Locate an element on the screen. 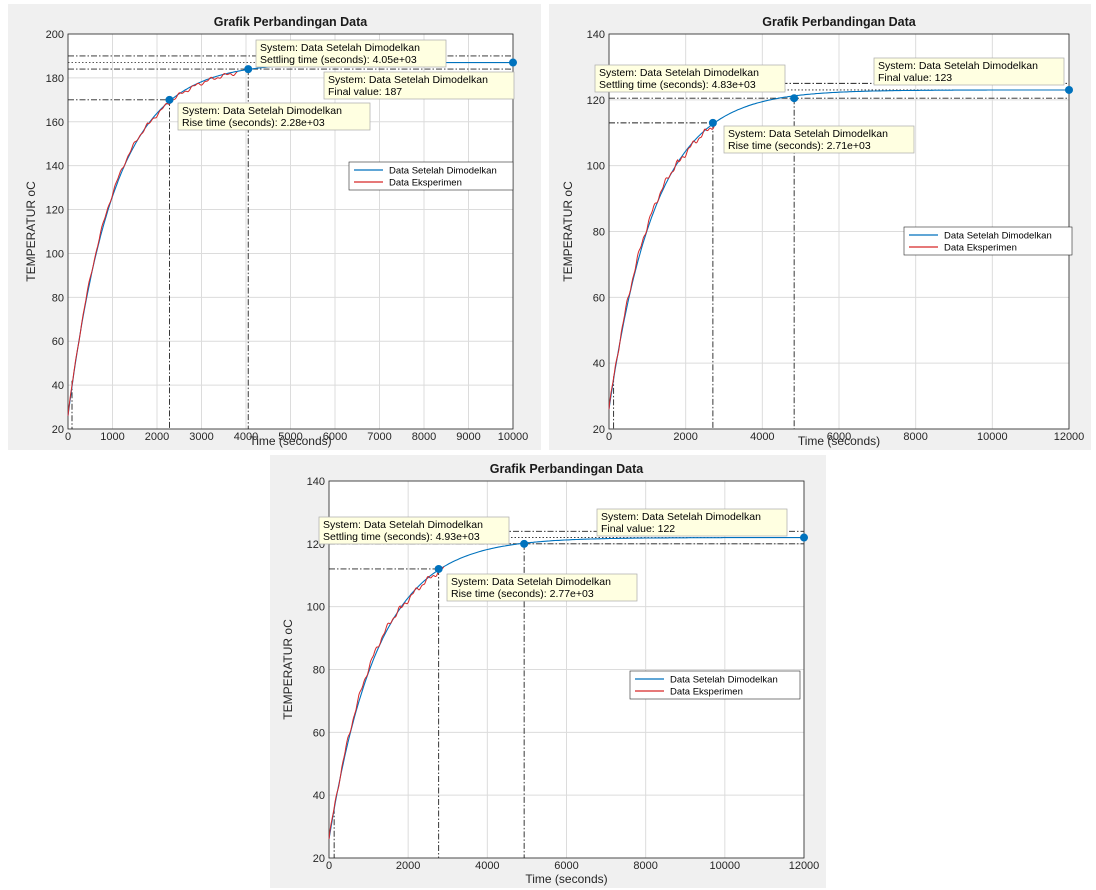 The image size is (1096, 890). y-tick-label: 120 is located at coordinates (55, 211).